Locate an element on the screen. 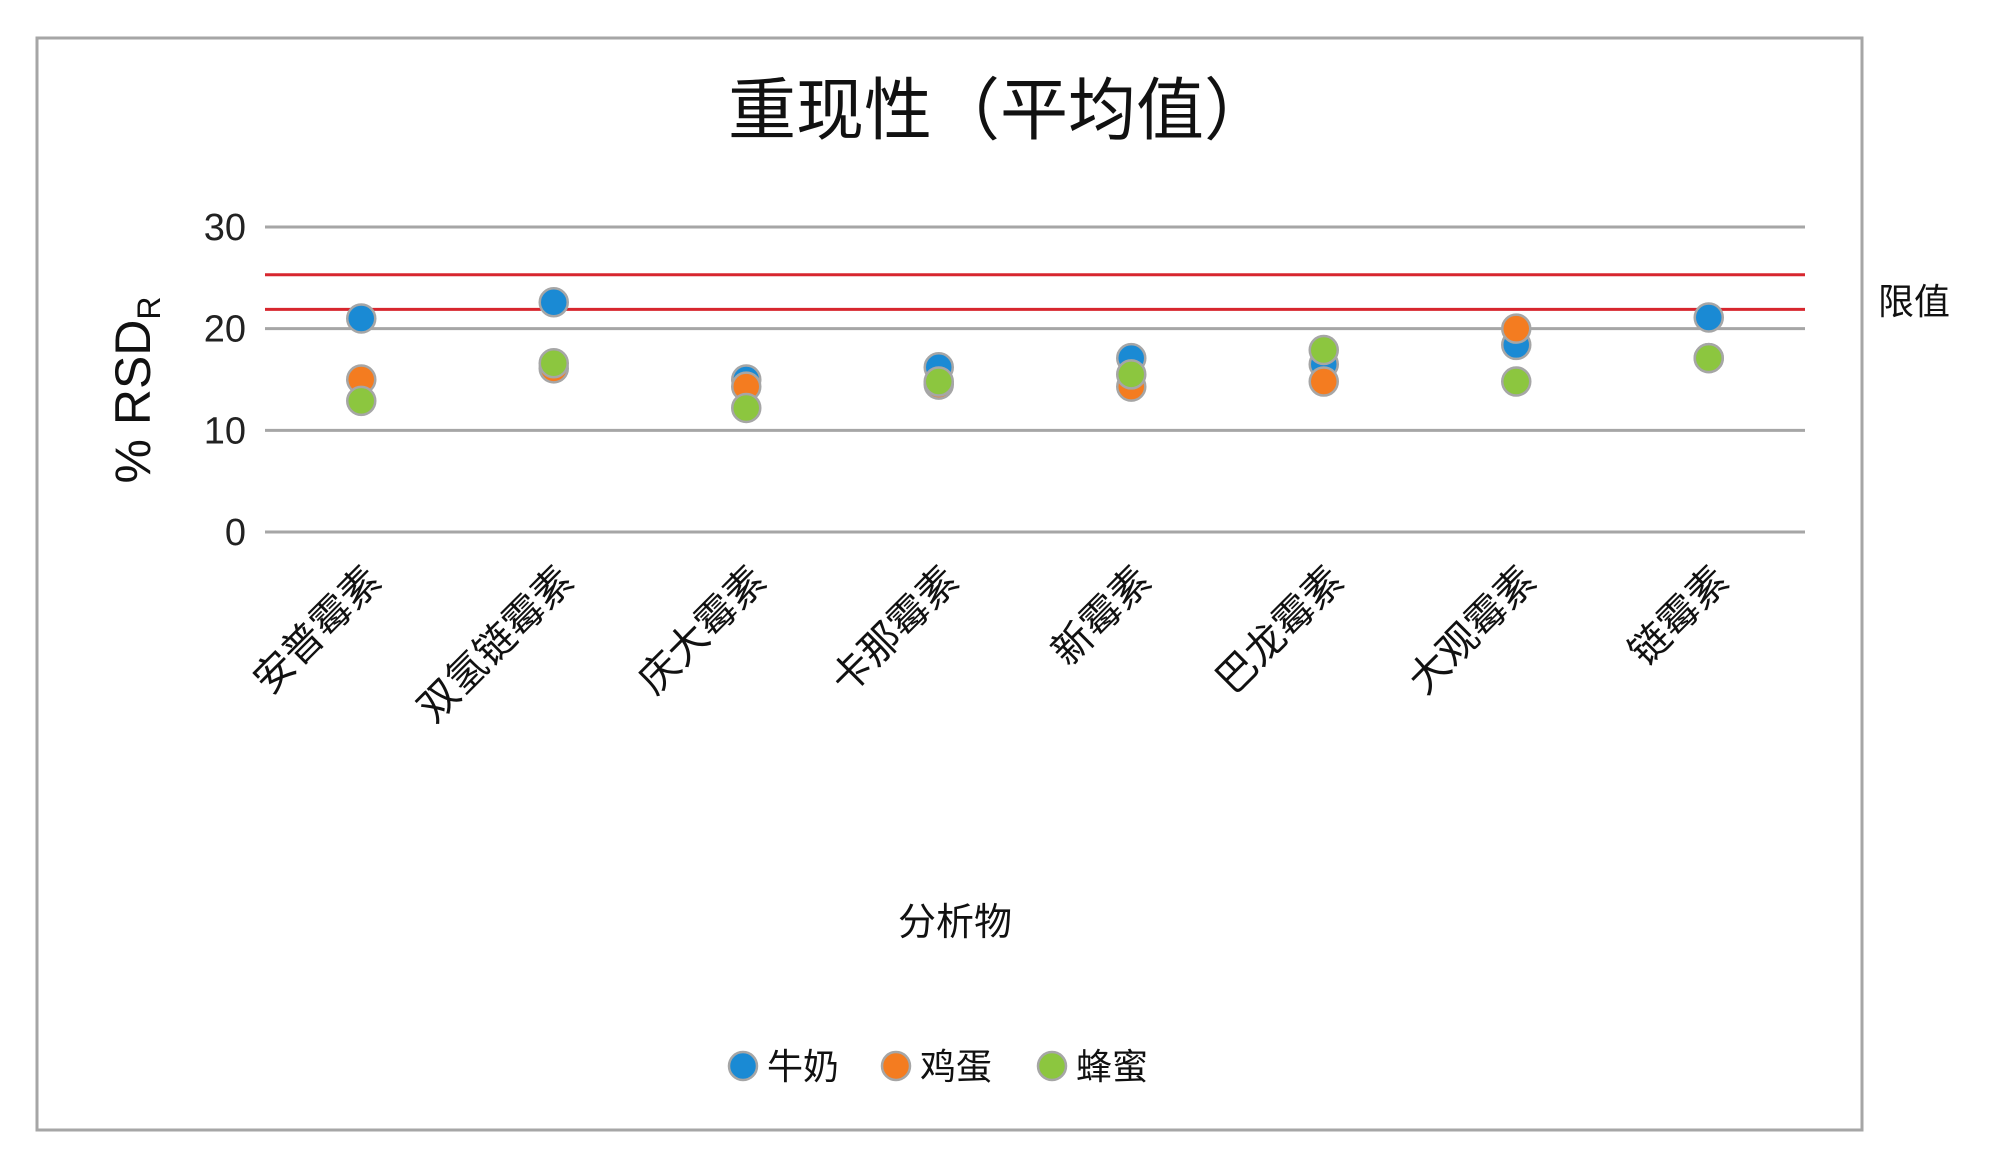  y-tick-label: 10 is located at coordinates (225, 431).